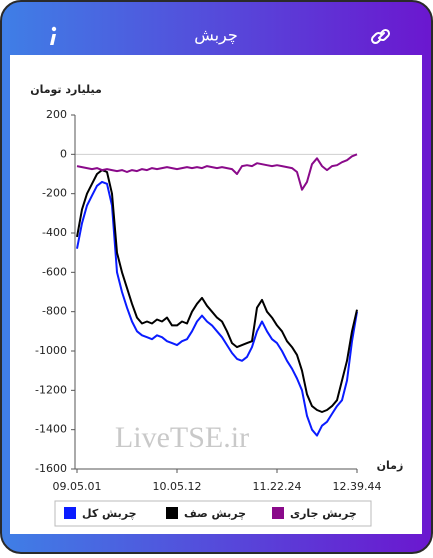 The width and height of the screenshot is (433, 558). I want to click on y-tick-label: -1600, so click(51, 468).